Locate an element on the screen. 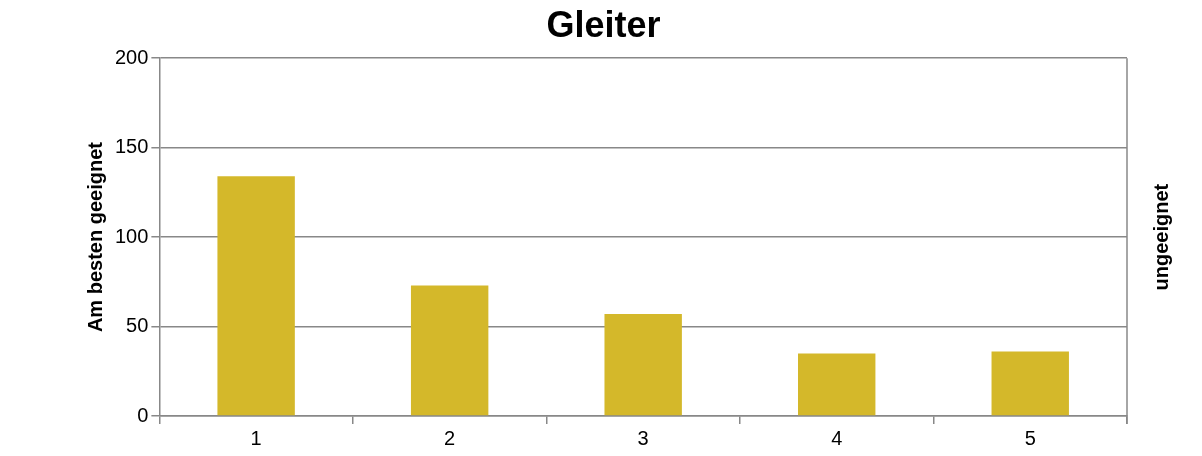 This screenshot has width=1202, height=456. x-tick-label: 3 is located at coordinates (643, 437).